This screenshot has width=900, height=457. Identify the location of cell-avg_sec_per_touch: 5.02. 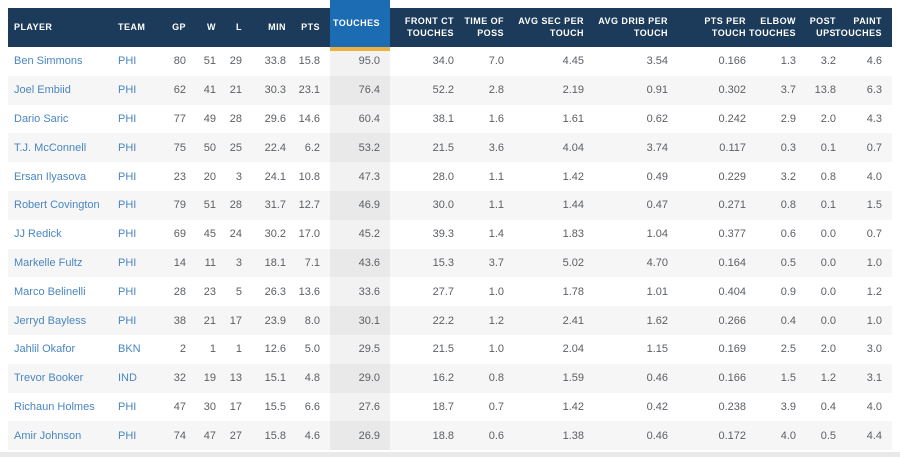
(573, 262).